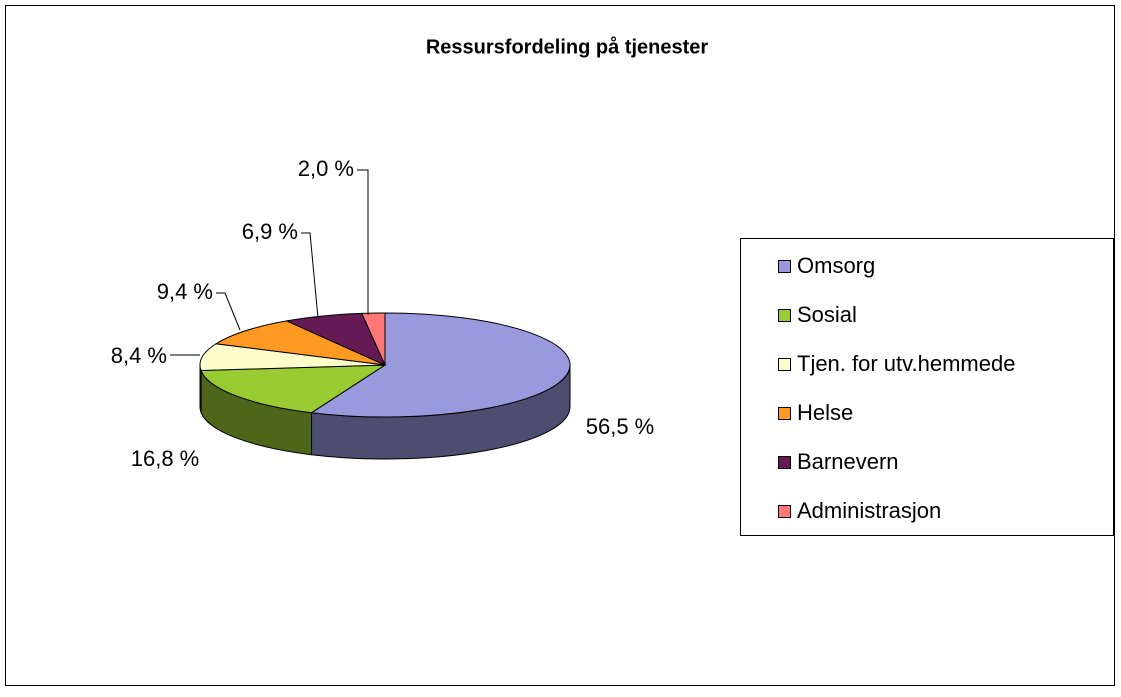 This screenshot has width=1121, height=697. Describe the element at coordinates (848, 461) in the screenshot. I see `legend-label: Barnevern` at that location.